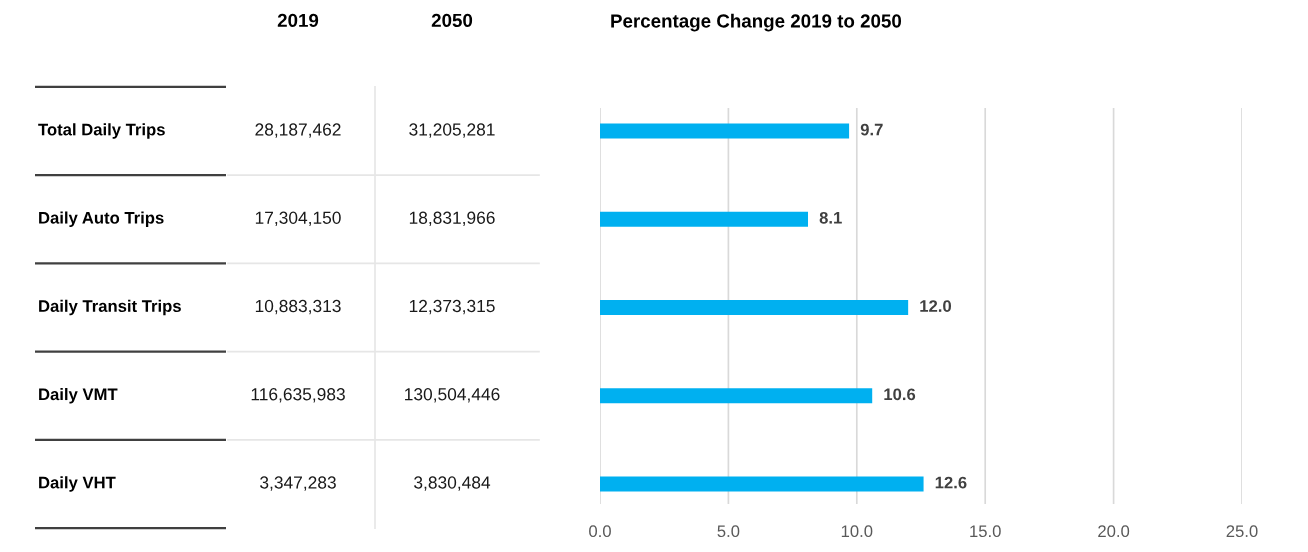 Image resolution: width=1308 pixels, height=552 pixels. I want to click on data-label: 17,304,150, so click(298, 218).